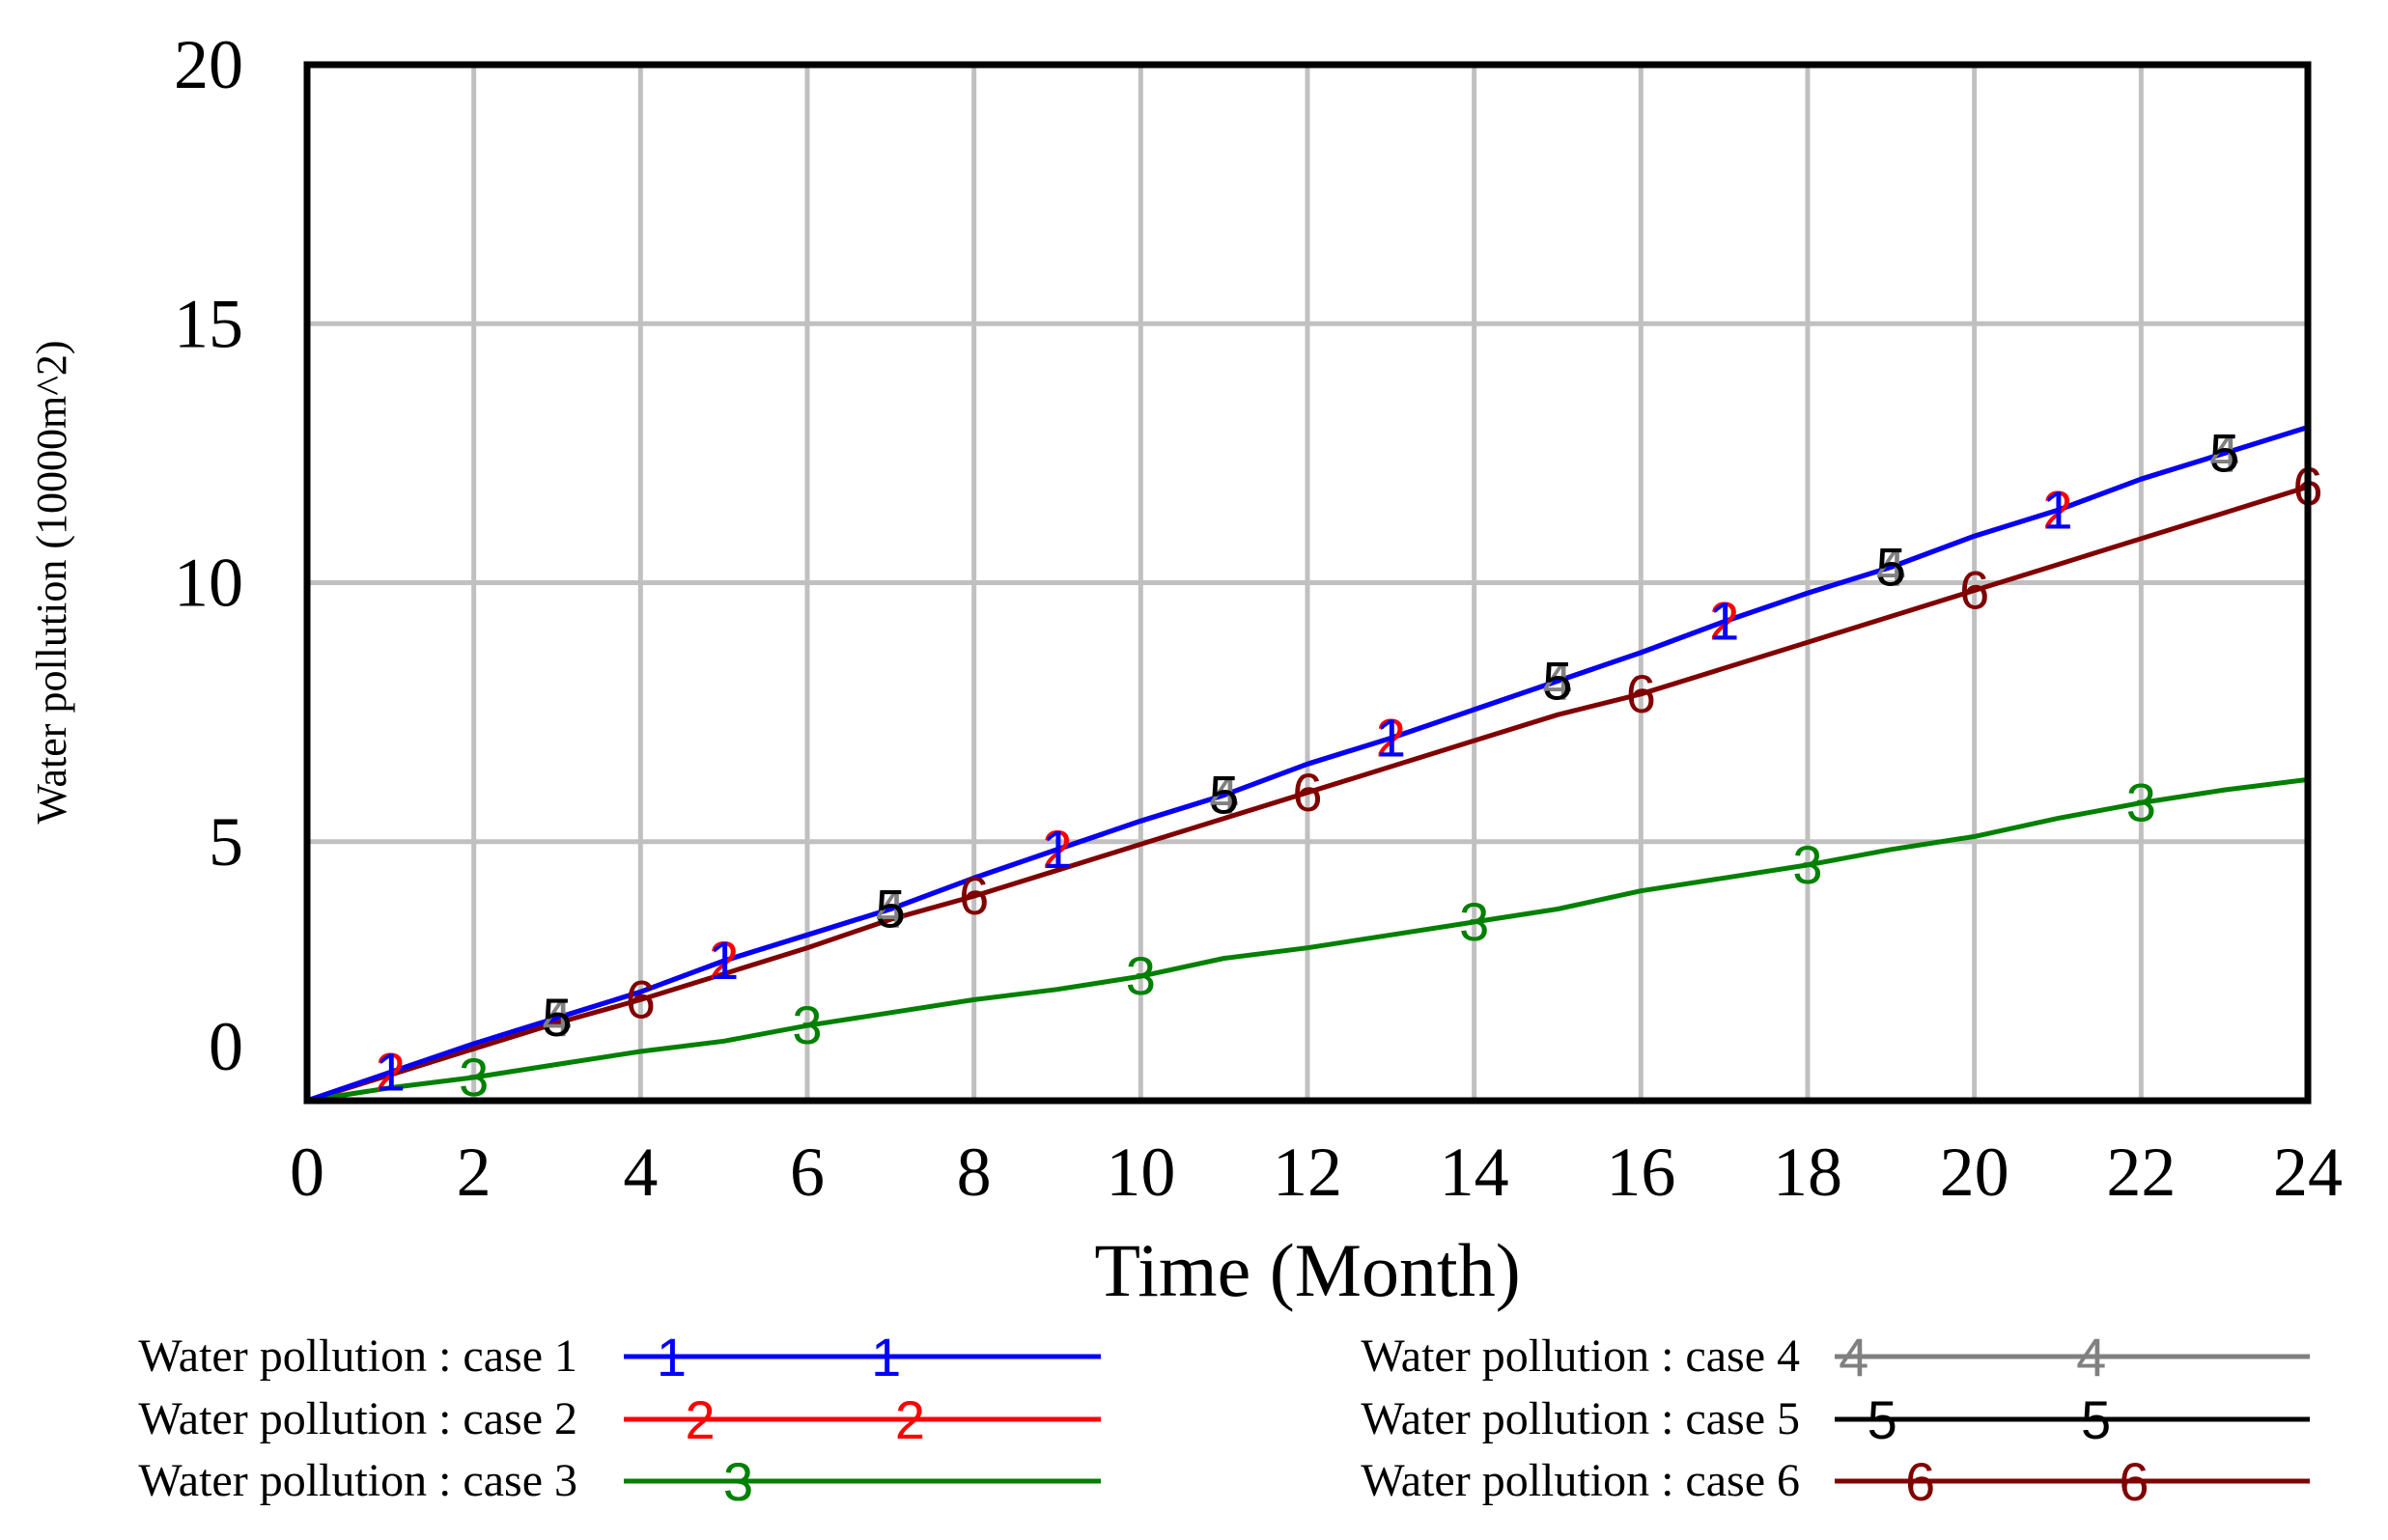 This screenshot has height=1540, width=2388. What do you see at coordinates (357, 1356) in the screenshot?
I see `legend-label-case-1: Water pollution : case 1` at bounding box center [357, 1356].